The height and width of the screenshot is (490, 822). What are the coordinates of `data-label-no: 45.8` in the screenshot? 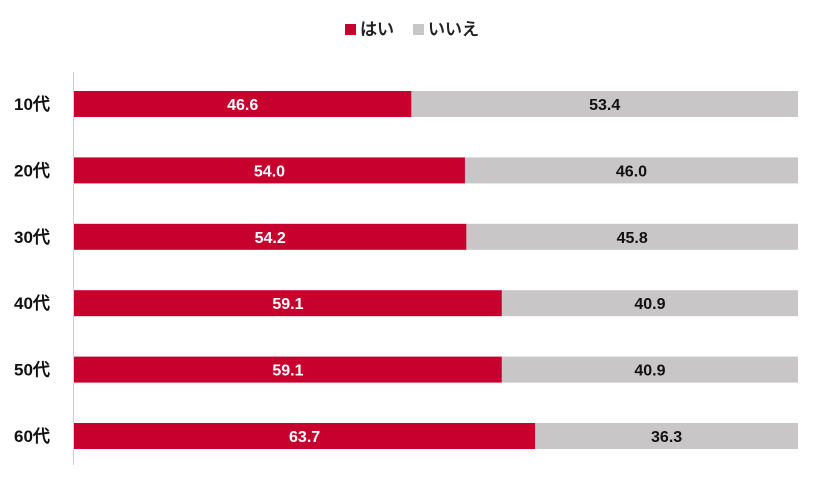 It's located at (632, 238).